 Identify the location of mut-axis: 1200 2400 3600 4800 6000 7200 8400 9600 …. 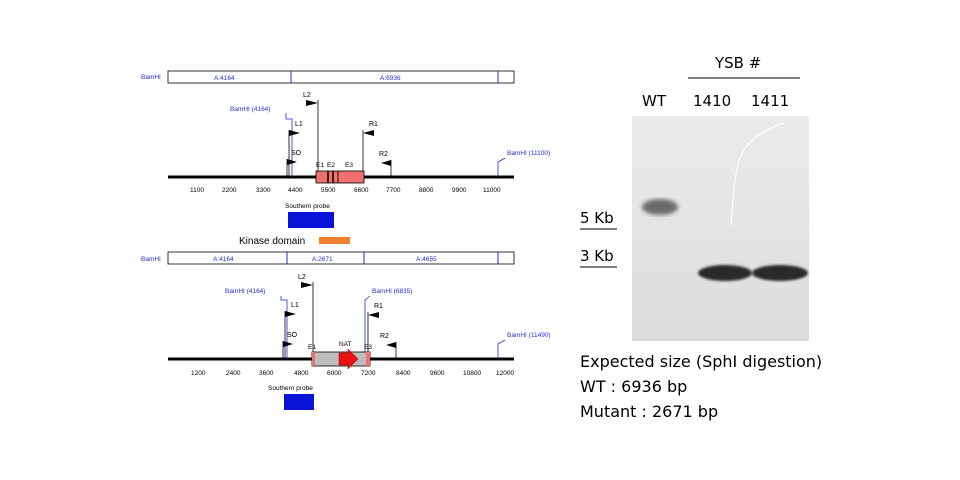
(352, 373).